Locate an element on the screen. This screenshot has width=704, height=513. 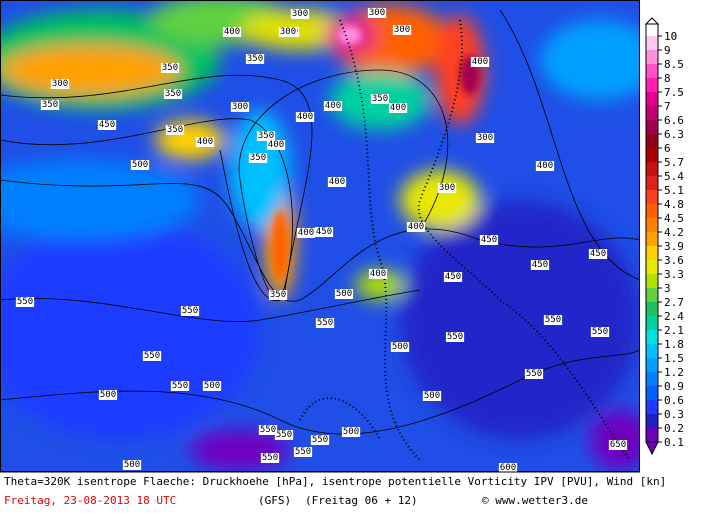
colorbar-label: 0.2 is located at coordinates (674, 428).